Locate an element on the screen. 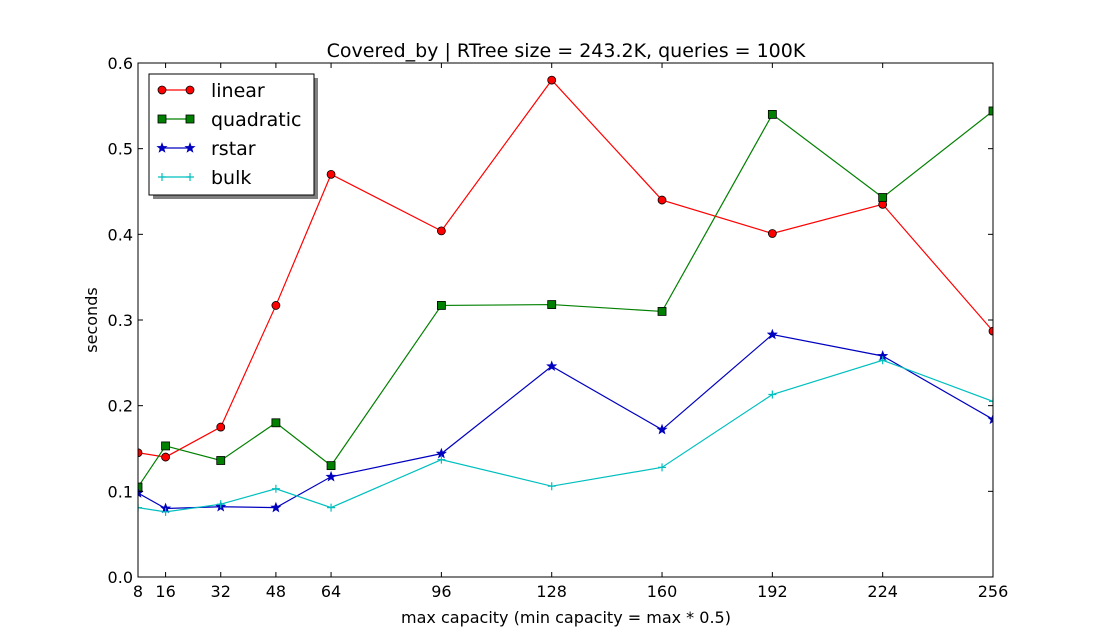 The image size is (1103, 642). x-tick-label: 256 is located at coordinates (993, 591).